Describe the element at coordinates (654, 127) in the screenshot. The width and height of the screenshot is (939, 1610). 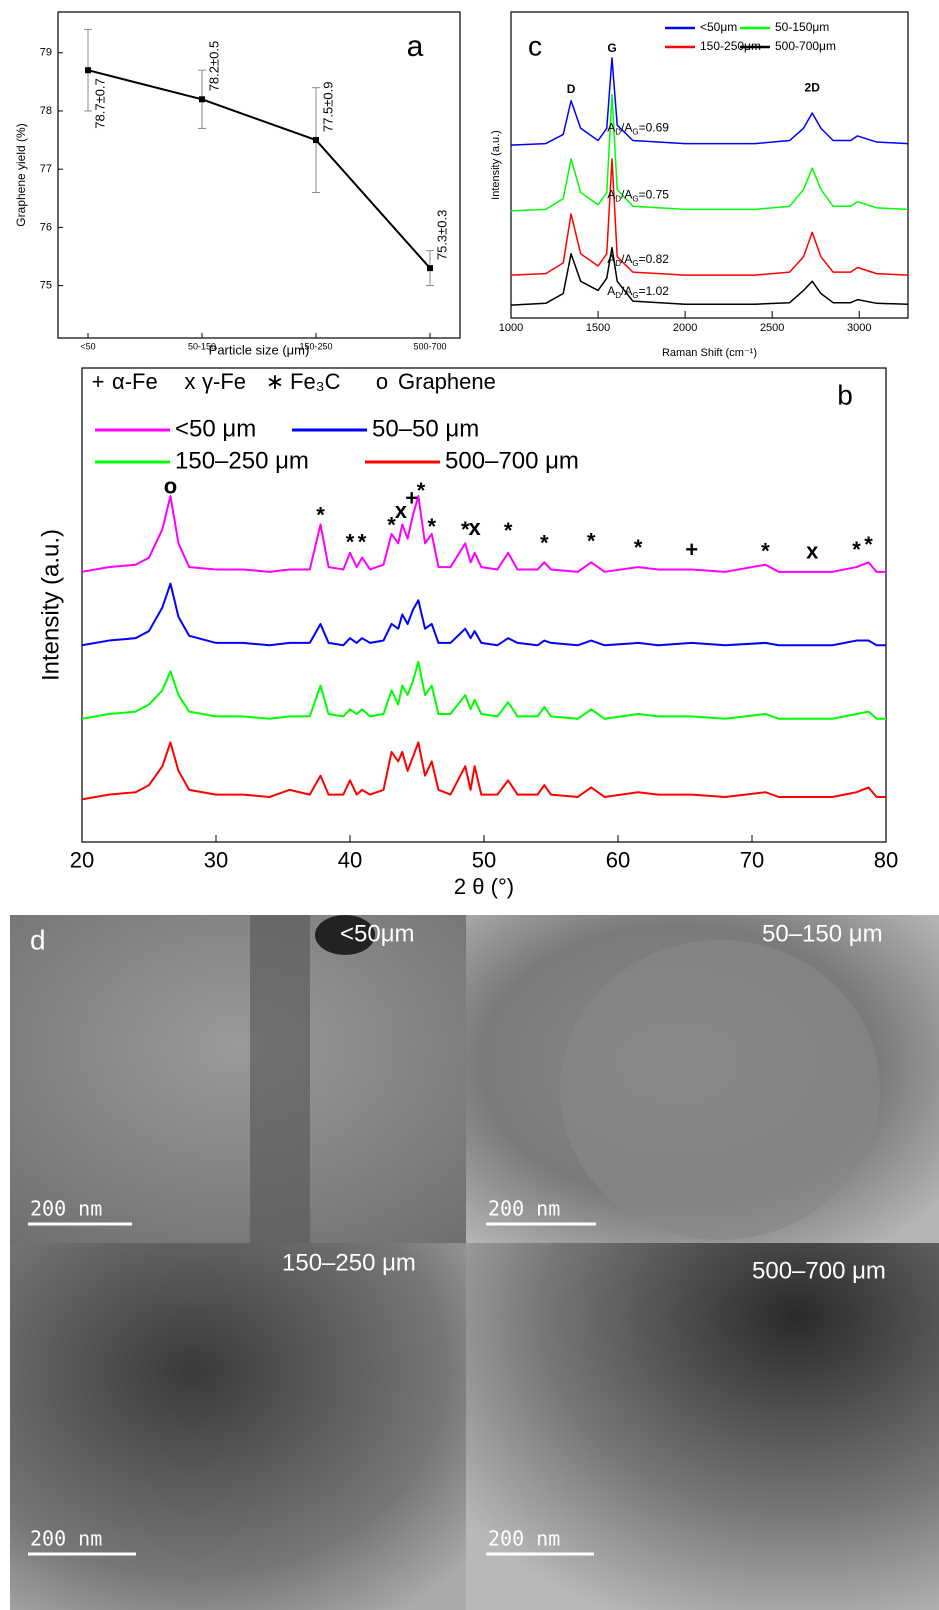
I see `ratio-part: =0.69` at that location.